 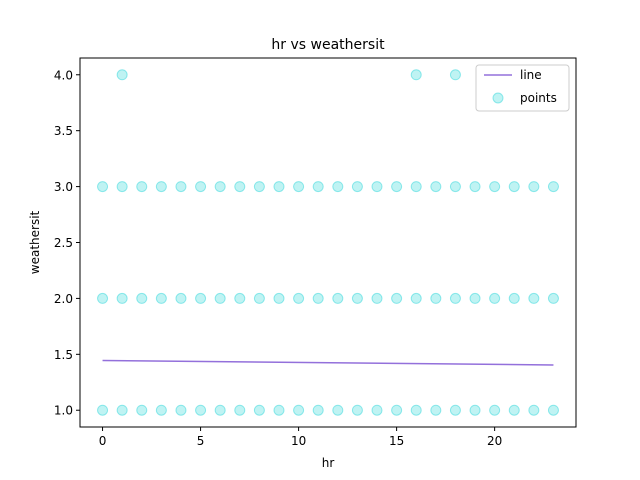 What do you see at coordinates (63, 411) in the screenshot?
I see `y-tick-label: 1.0` at bounding box center [63, 411].